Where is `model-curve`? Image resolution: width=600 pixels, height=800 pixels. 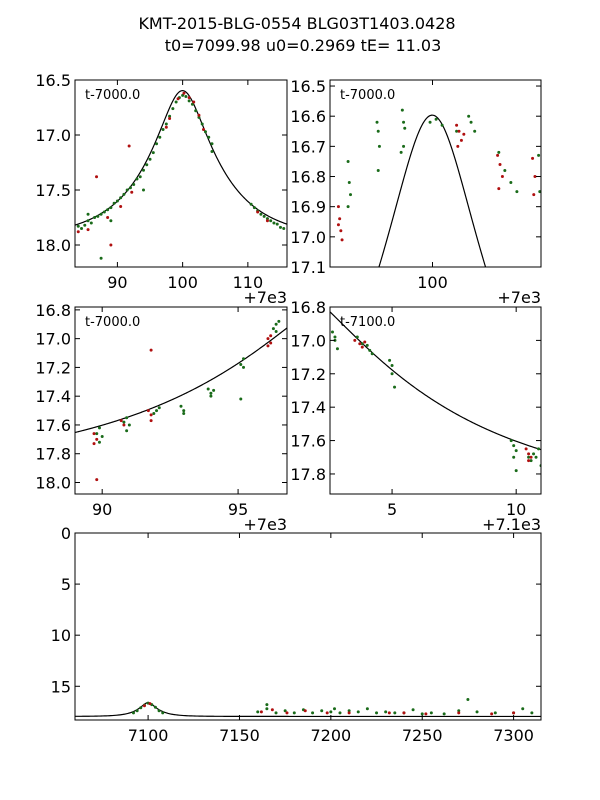 model-curve is located at coordinates (181, 380).